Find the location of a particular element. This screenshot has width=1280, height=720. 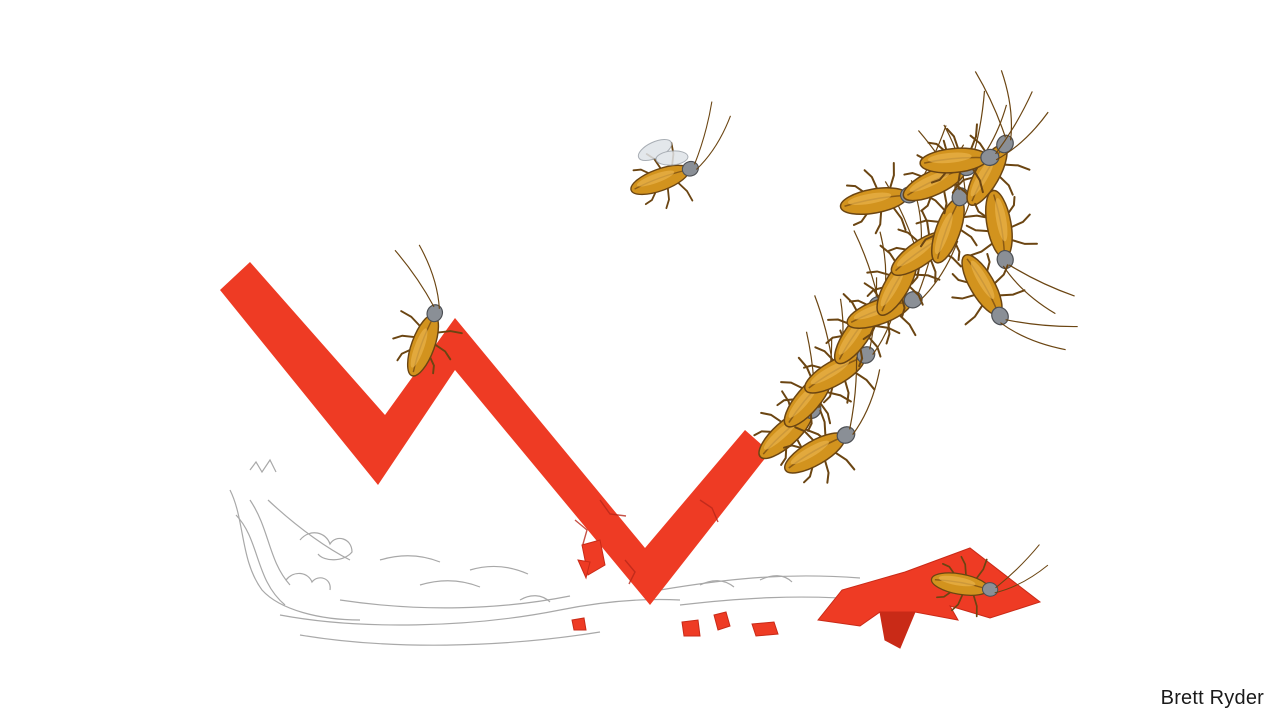

broken-fragments is located at coordinates (806, 594).